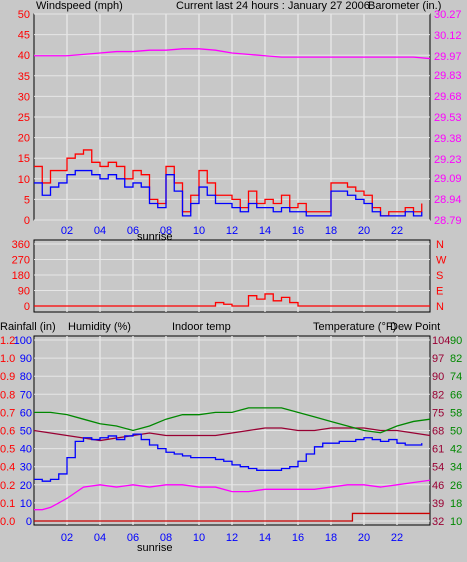 The image size is (467, 562). I want to click on hour-tick-top: 08, so click(166, 231).